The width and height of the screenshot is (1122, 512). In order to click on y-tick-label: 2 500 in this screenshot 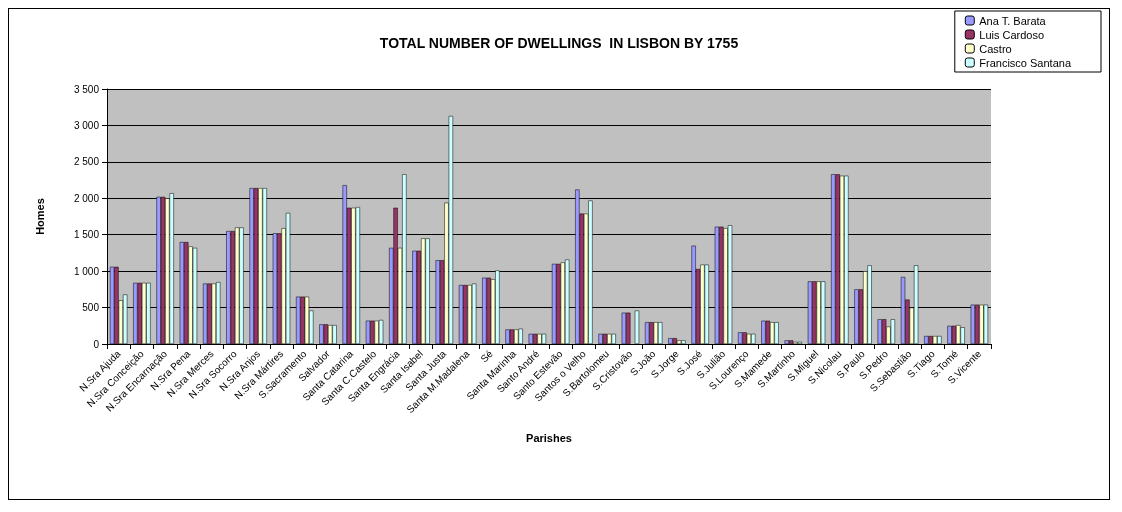, I will do `click(86, 162)`.